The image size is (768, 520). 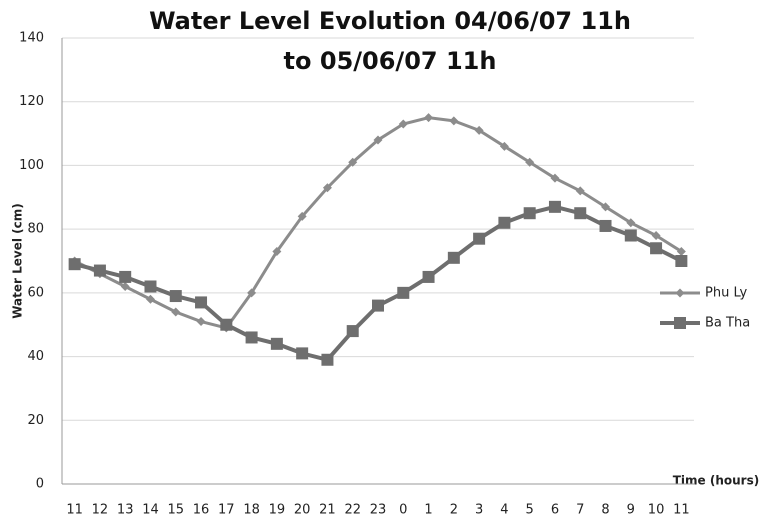 What do you see at coordinates (150, 510) in the screenshot?
I see `x-tick-label: 14` at bounding box center [150, 510].